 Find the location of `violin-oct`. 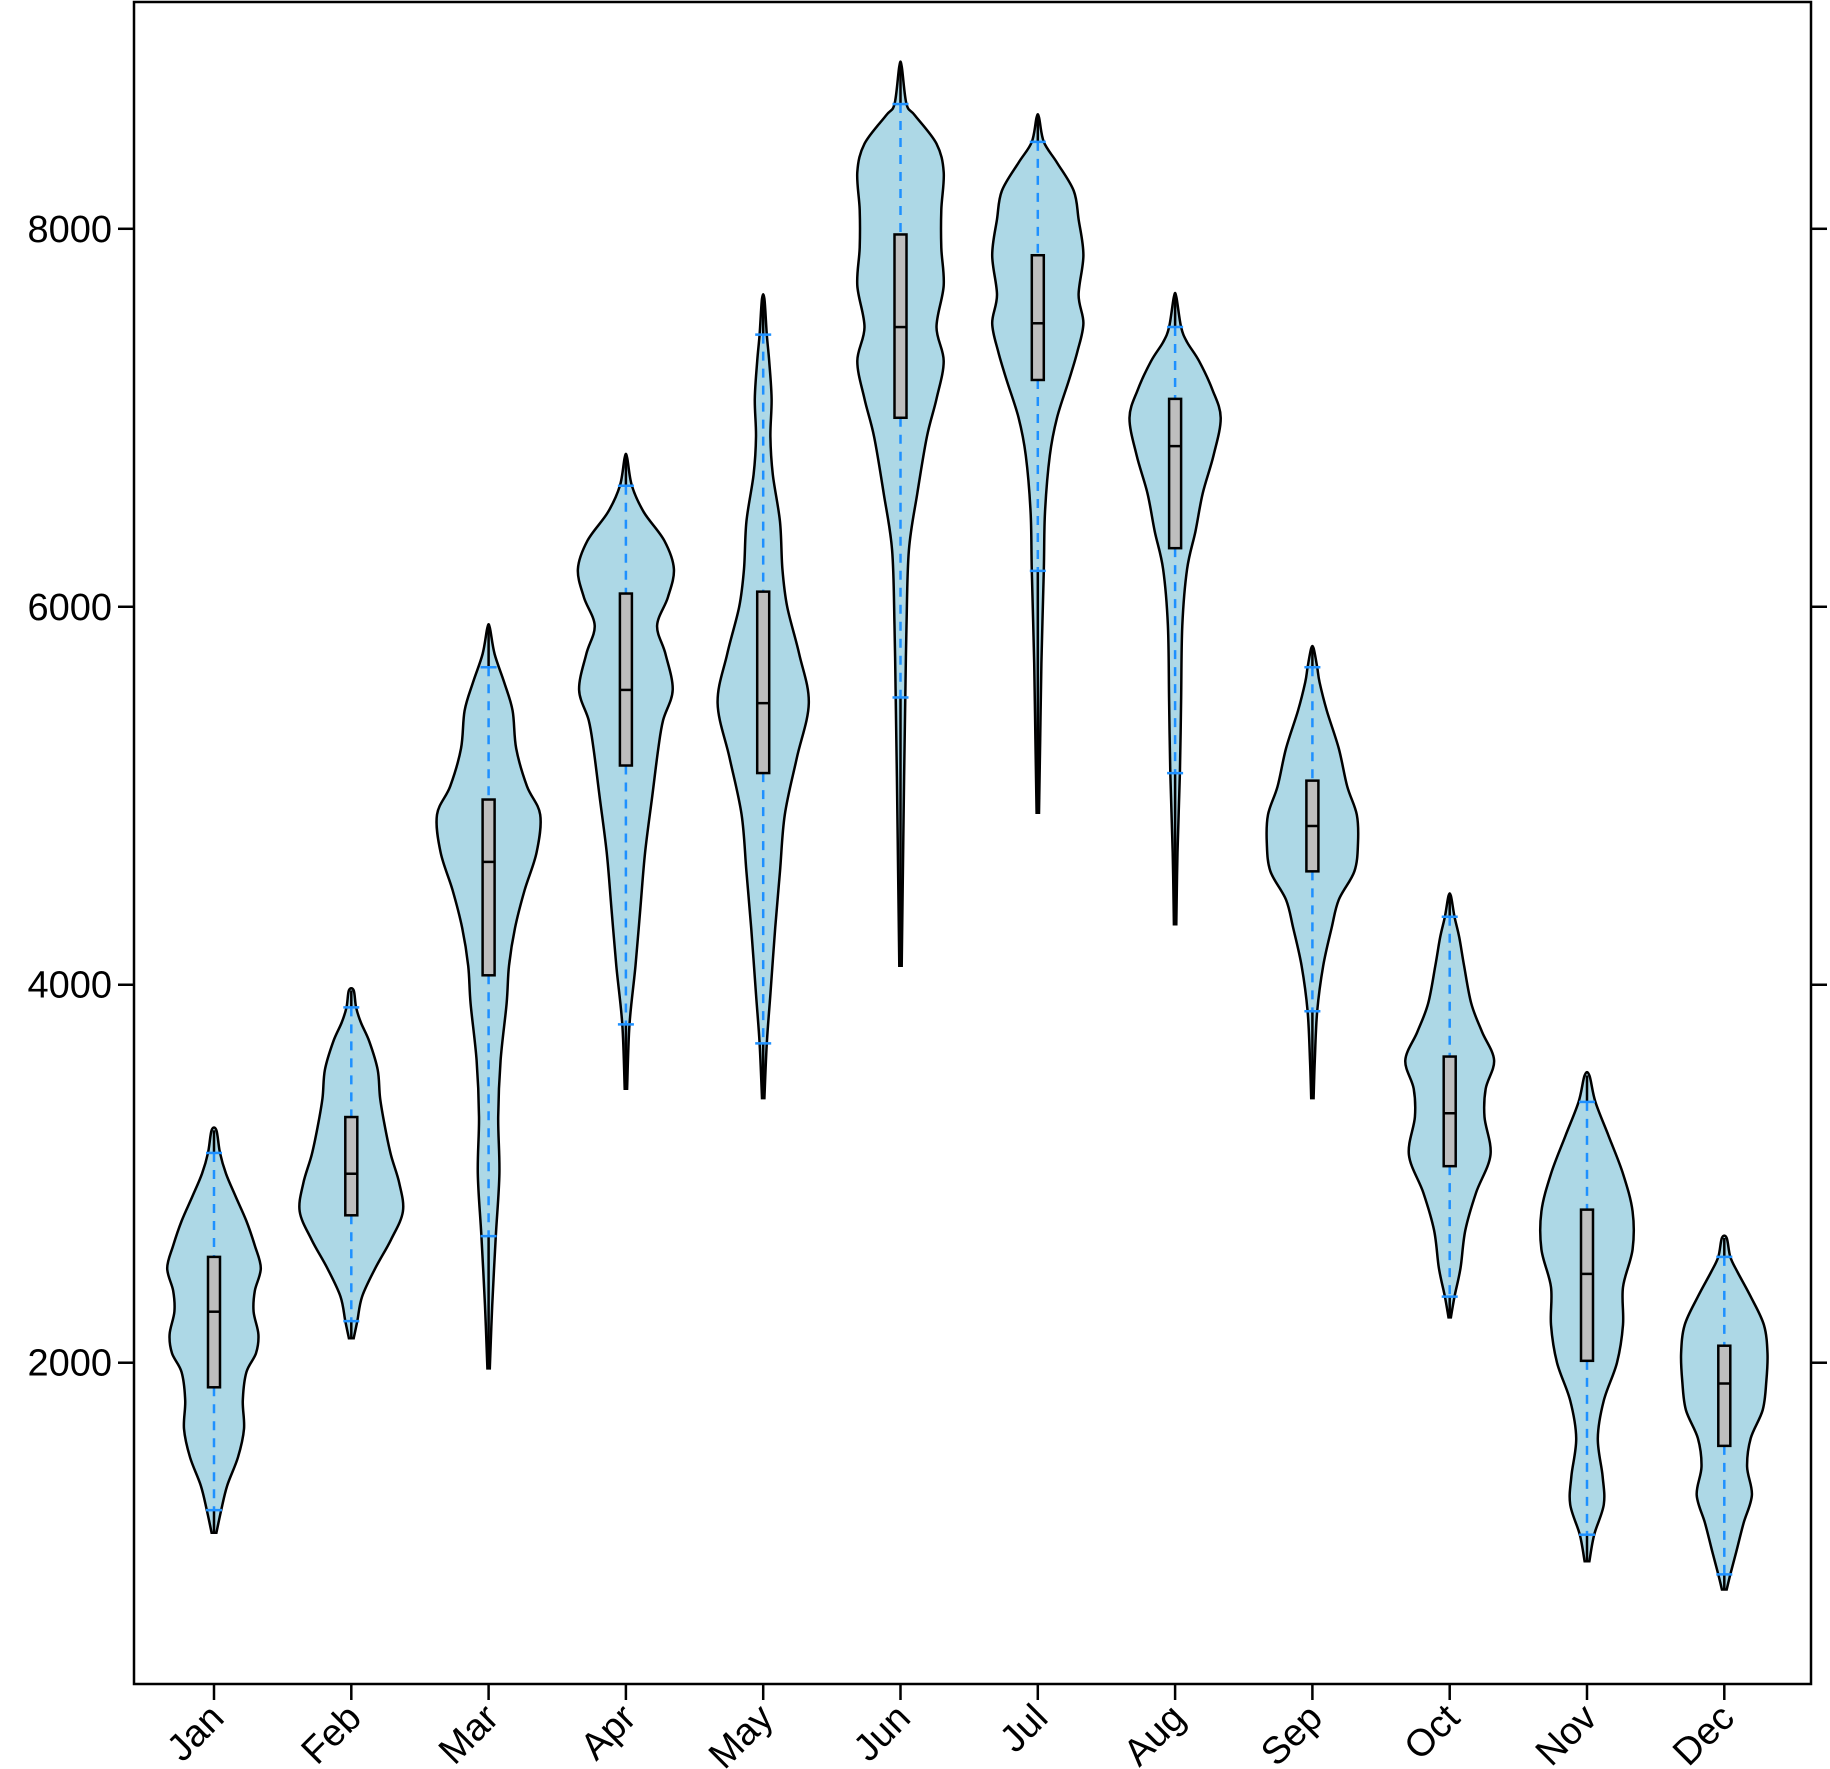

violin-oct is located at coordinates (1450, 1105).